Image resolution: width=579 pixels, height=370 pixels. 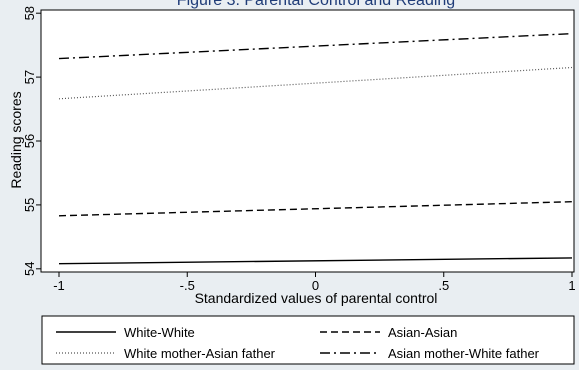 I want to click on x-tick-label: 1, so click(x=571, y=285).